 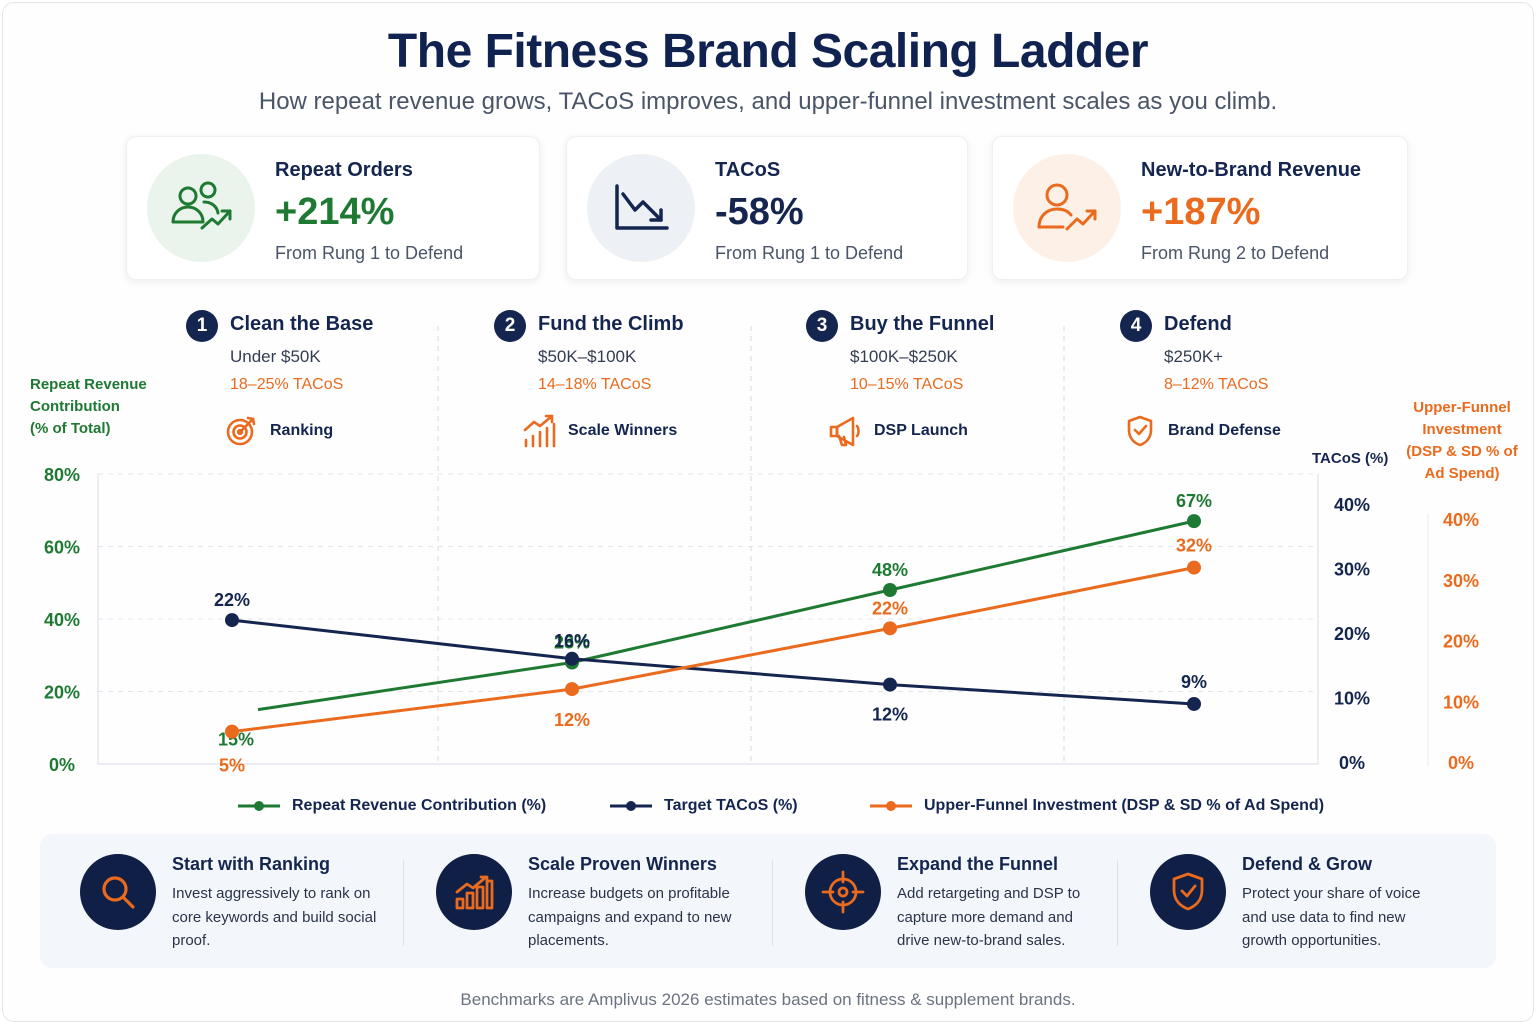 What do you see at coordinates (1352, 505) in the screenshot?
I see `right-axis-tick-label: 40%` at bounding box center [1352, 505].